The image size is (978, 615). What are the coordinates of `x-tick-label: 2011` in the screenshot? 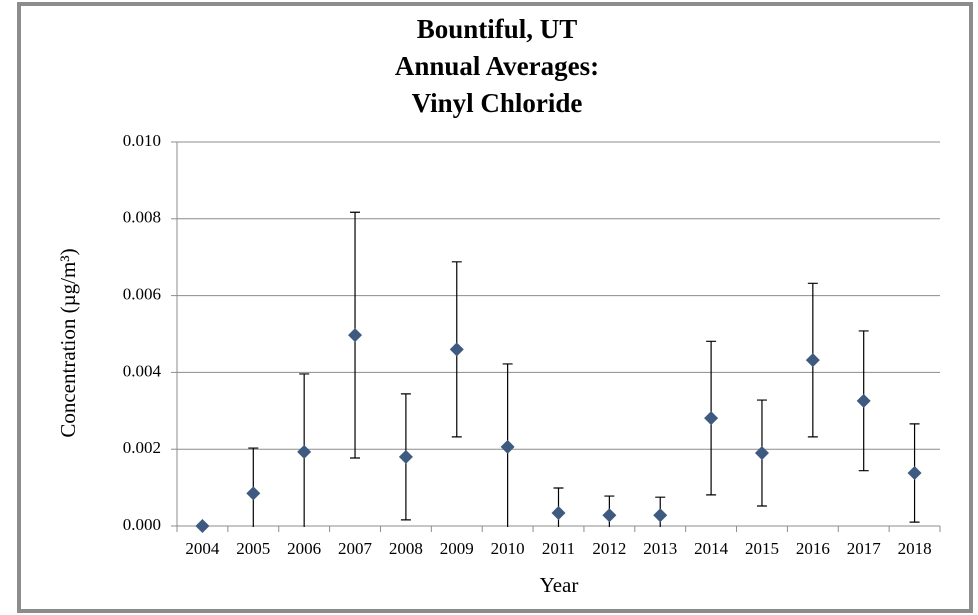 It's located at (558, 548).